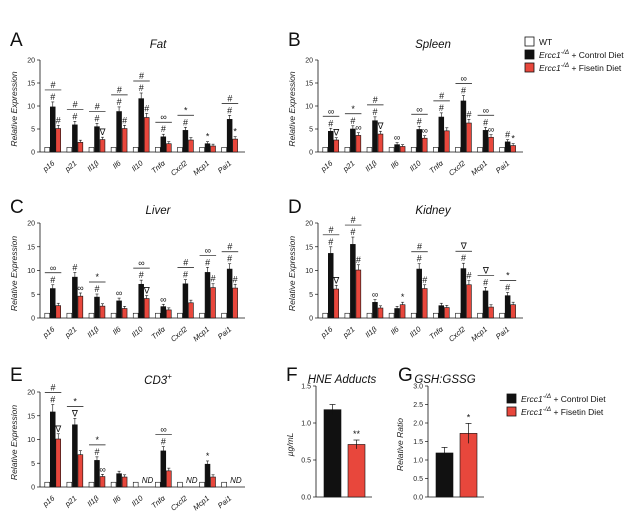 This screenshot has width=644, height=517. What do you see at coordinates (75, 138) in the screenshot?
I see `bar-A-p21-s1` at bounding box center [75, 138].